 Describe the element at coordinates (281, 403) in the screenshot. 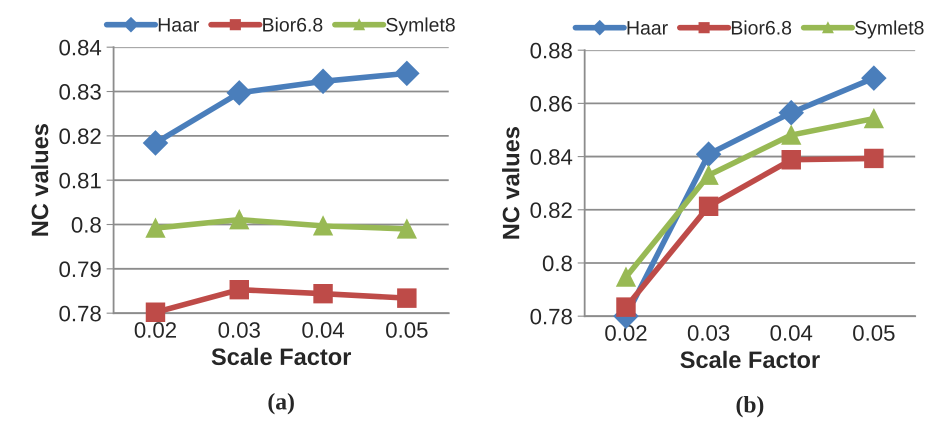

I see `text: (a)` at that location.